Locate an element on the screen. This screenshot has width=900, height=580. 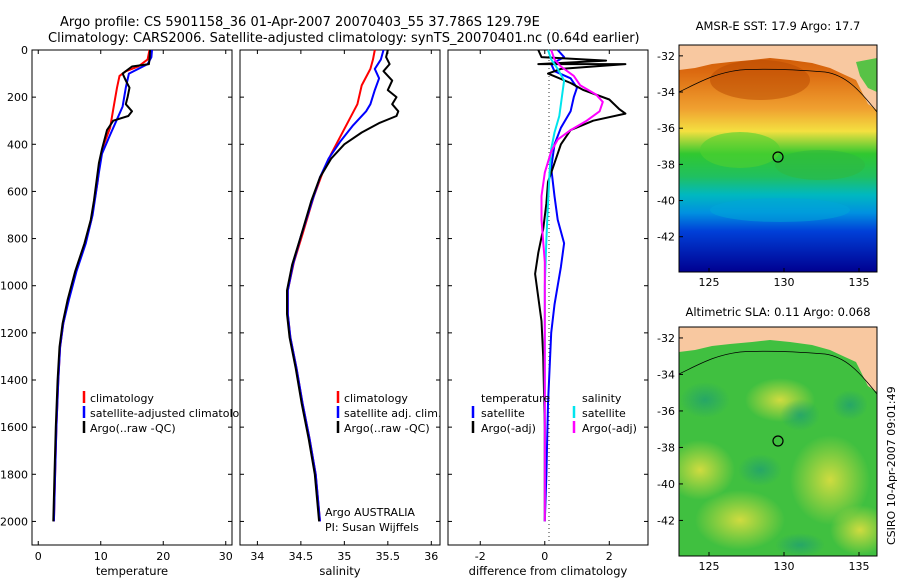
x-tick-label: -2 is located at coordinates (480, 556).